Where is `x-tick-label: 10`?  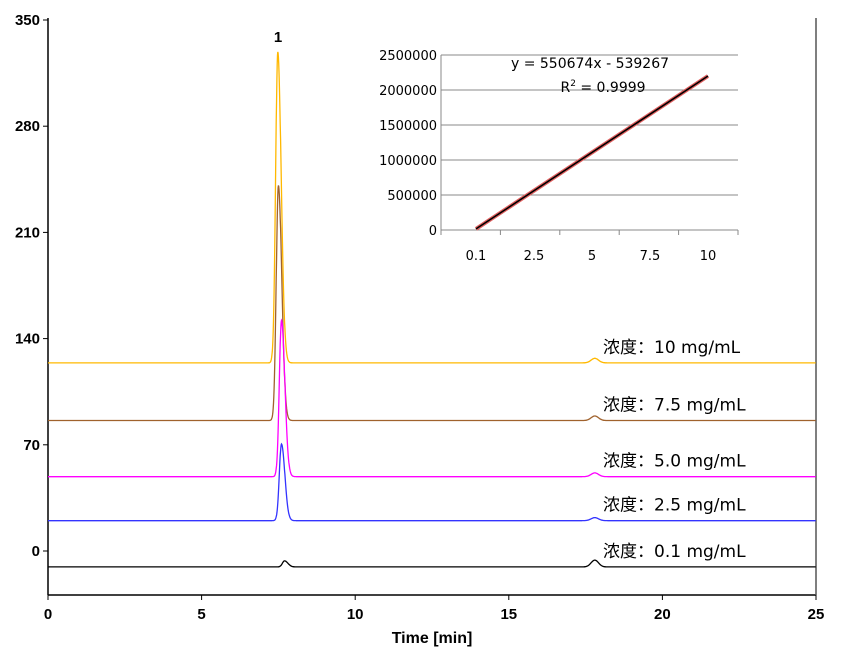
x-tick-label: 10 is located at coordinates (355, 614).